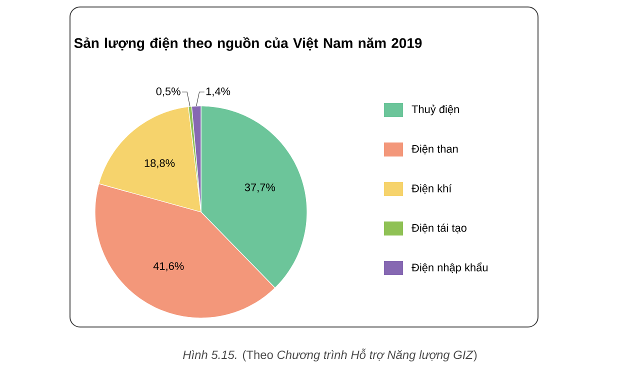  What do you see at coordinates (159, 163) in the screenshot?
I see `data-label: 18,8%` at bounding box center [159, 163].